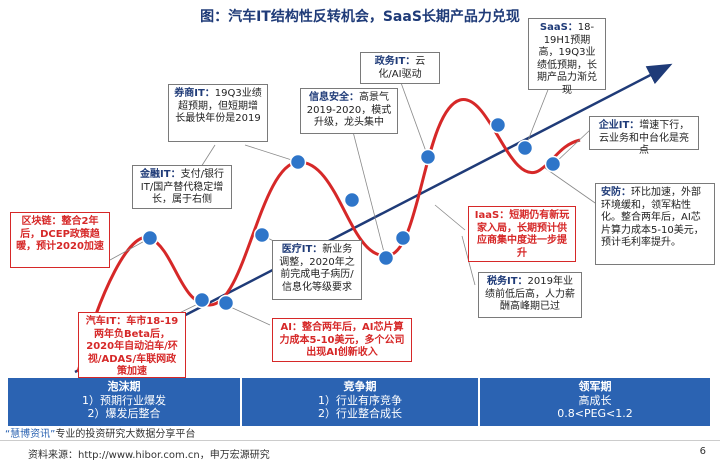  Describe the element at coordinates (349, 111) in the screenshot. I see `callout-xinxi: 信息安全：高景气2019-2020，模式升级，龙头集中` at that location.